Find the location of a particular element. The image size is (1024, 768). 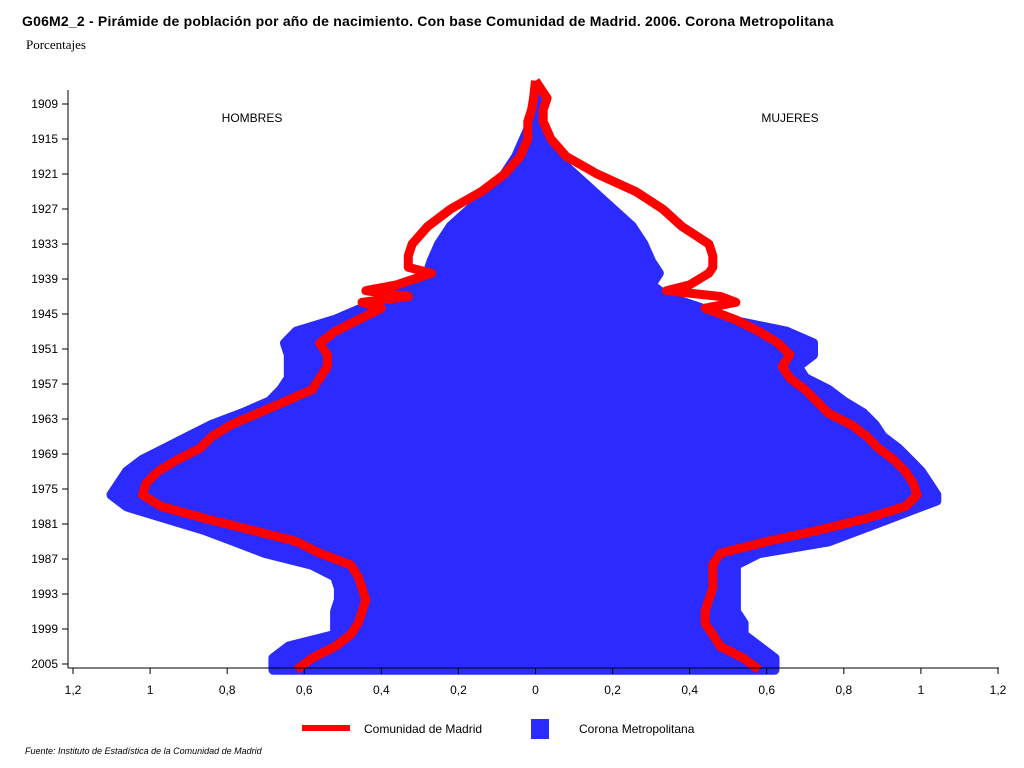

y-tick-label: 1951 is located at coordinates (44, 349).